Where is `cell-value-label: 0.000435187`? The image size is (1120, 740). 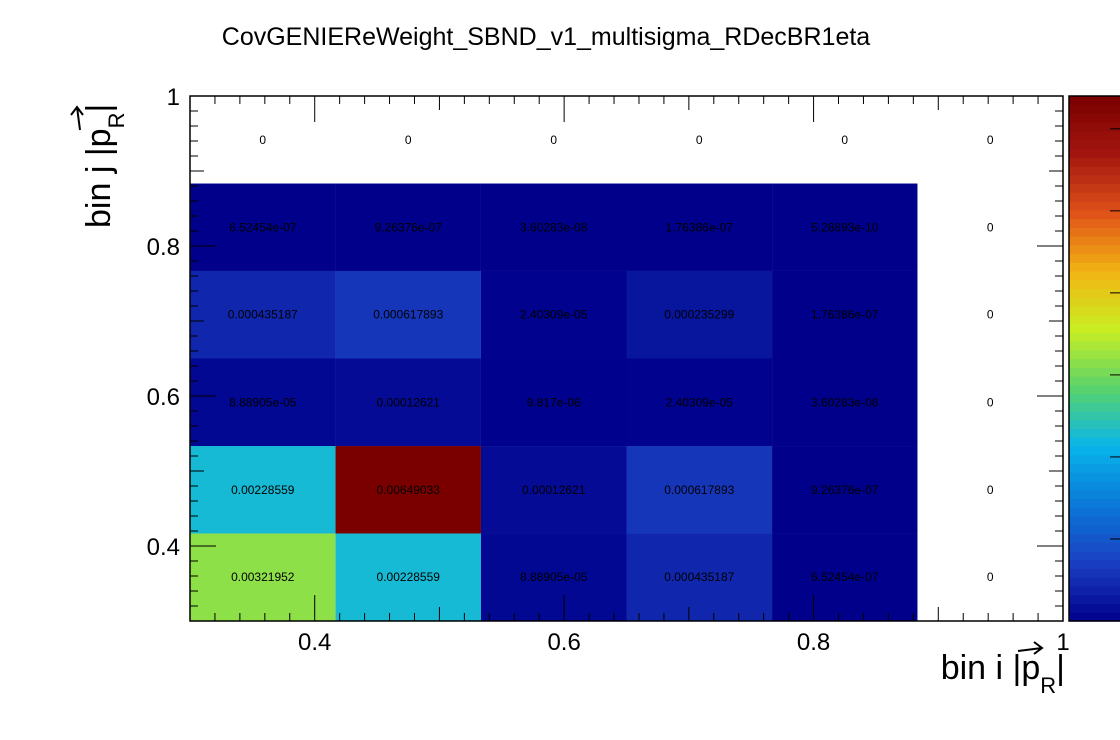 cell-value-label: 0.000435187 is located at coordinates (699, 577).